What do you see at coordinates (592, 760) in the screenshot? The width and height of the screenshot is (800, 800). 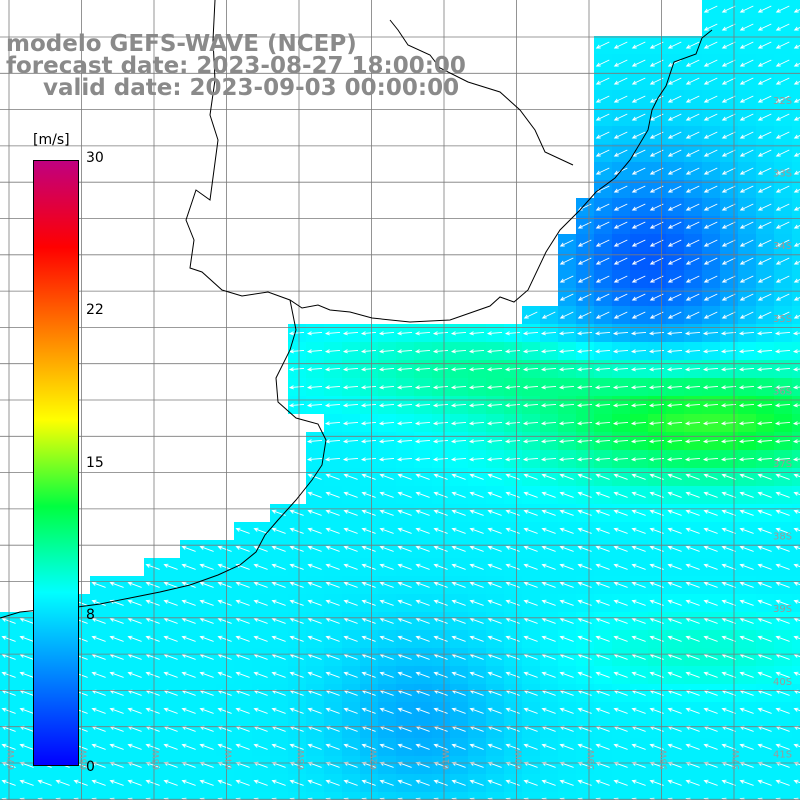 I see `lon-label: 59W` at bounding box center [592, 760].